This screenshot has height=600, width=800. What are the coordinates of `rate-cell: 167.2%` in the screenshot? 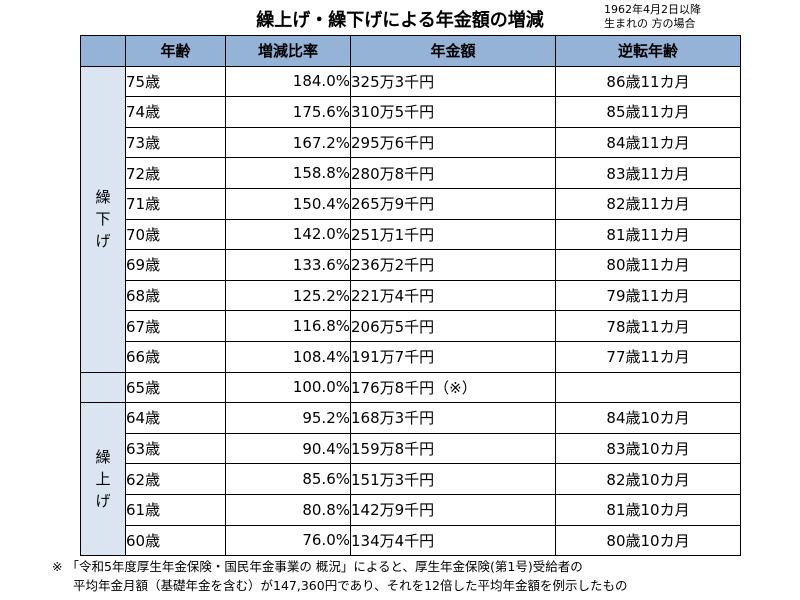 It's located at (288, 142).